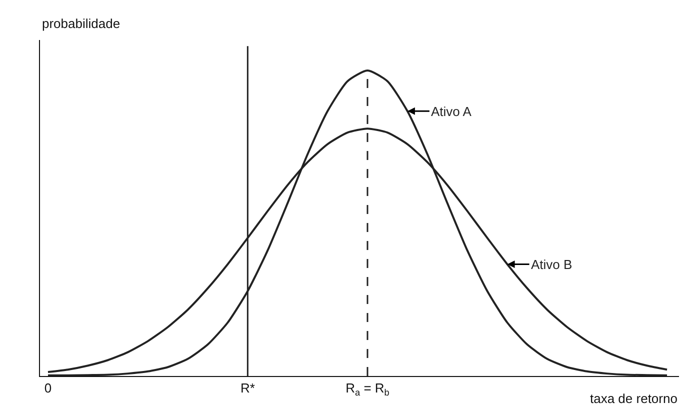 The width and height of the screenshot is (689, 416). Describe the element at coordinates (451, 111) in the screenshot. I see `series-label: Ativo A` at that location.